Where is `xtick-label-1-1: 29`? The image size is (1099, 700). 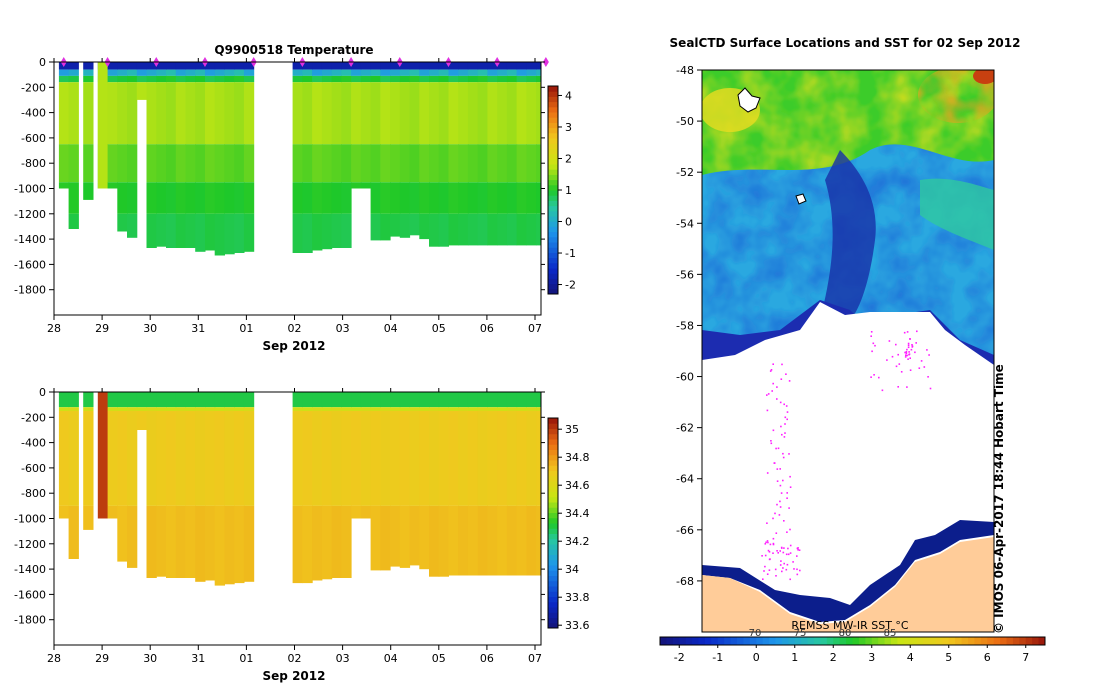 xtick-label-1-1: 29 is located at coordinates (102, 658).